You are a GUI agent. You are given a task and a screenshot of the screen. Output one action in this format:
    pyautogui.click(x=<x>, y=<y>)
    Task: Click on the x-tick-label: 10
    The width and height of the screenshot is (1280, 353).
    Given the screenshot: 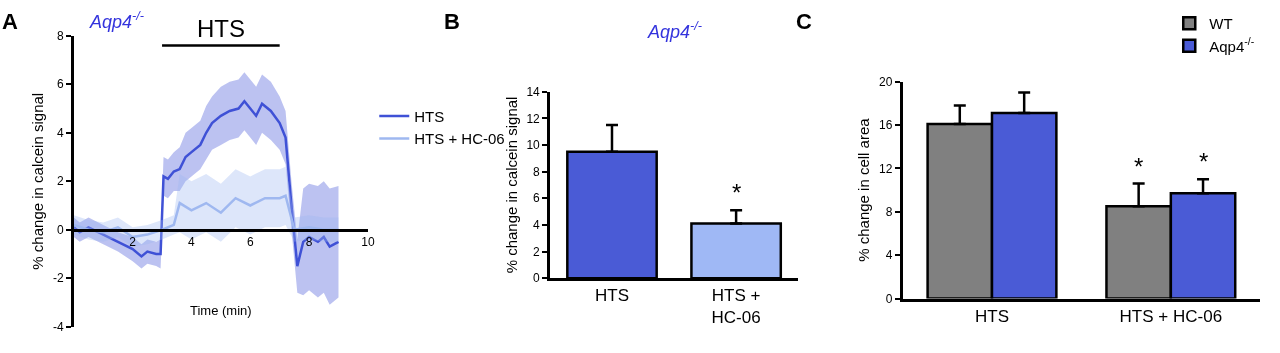 What is the action you would take?
    pyautogui.click(x=368, y=241)
    